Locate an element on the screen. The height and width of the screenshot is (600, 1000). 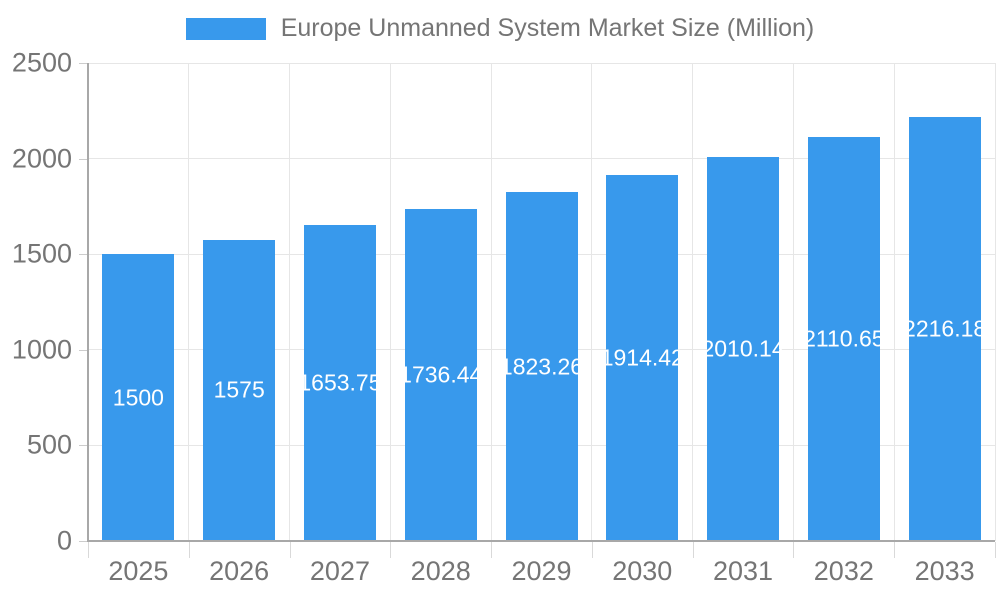
y-axis-tick-label: 0 is located at coordinates (64, 540).